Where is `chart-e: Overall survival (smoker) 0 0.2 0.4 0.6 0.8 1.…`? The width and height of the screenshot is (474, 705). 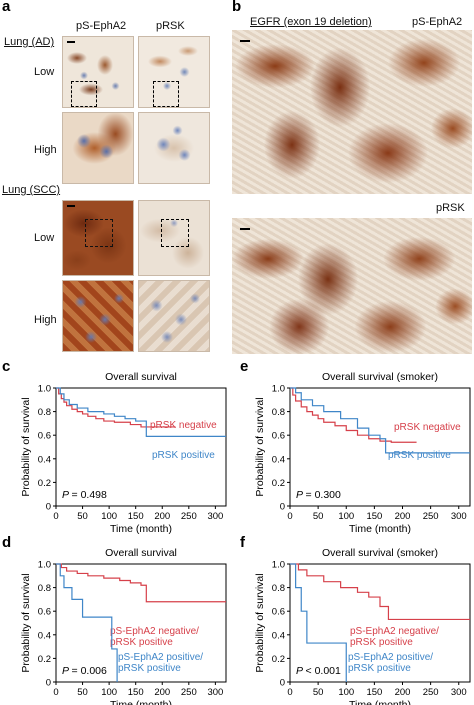 chart-e: Overall survival (smoker) 0 0.2 0.4 0.6 0.8 1.… is located at coordinates (362, 453).